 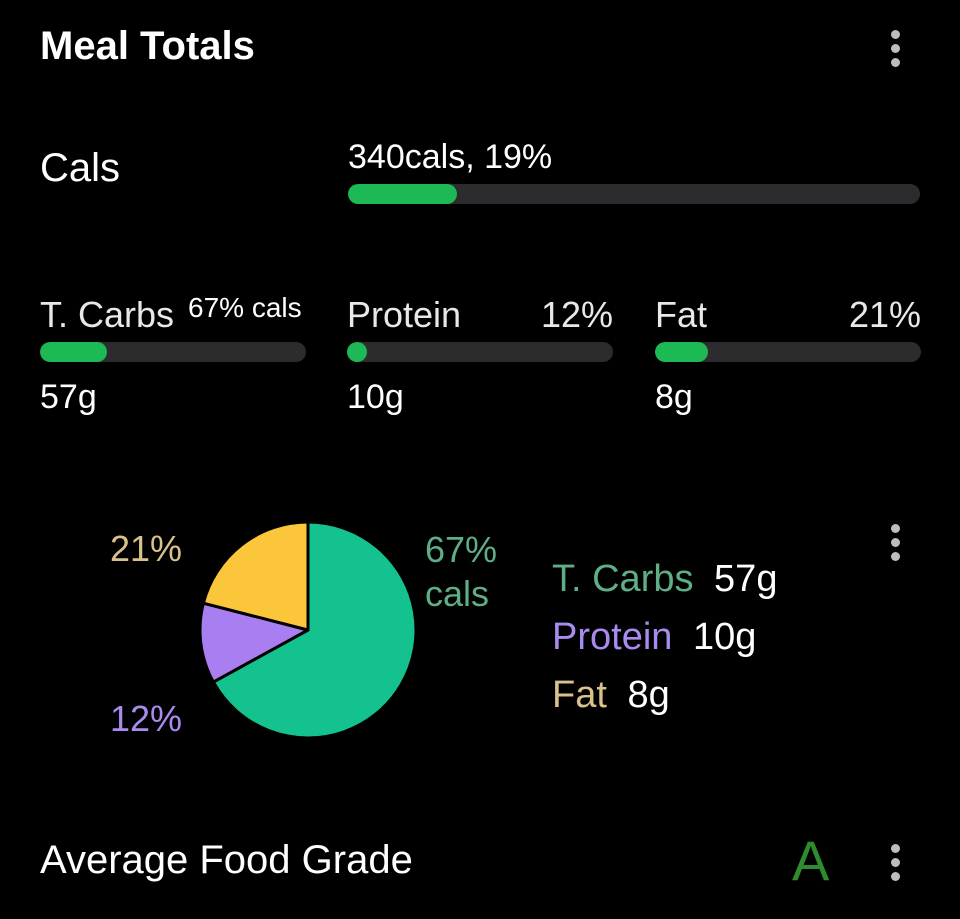 What do you see at coordinates (375, 397) in the screenshot?
I see `macro-protein-amount: 10g` at bounding box center [375, 397].